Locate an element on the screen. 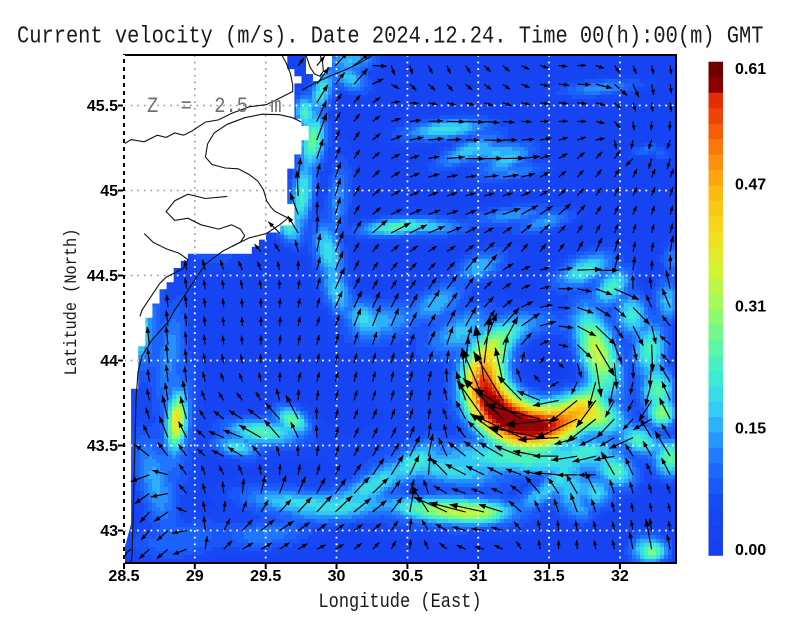 This screenshot has width=800, height=618. svg-text: 28.5 is located at coordinates (123, 576).